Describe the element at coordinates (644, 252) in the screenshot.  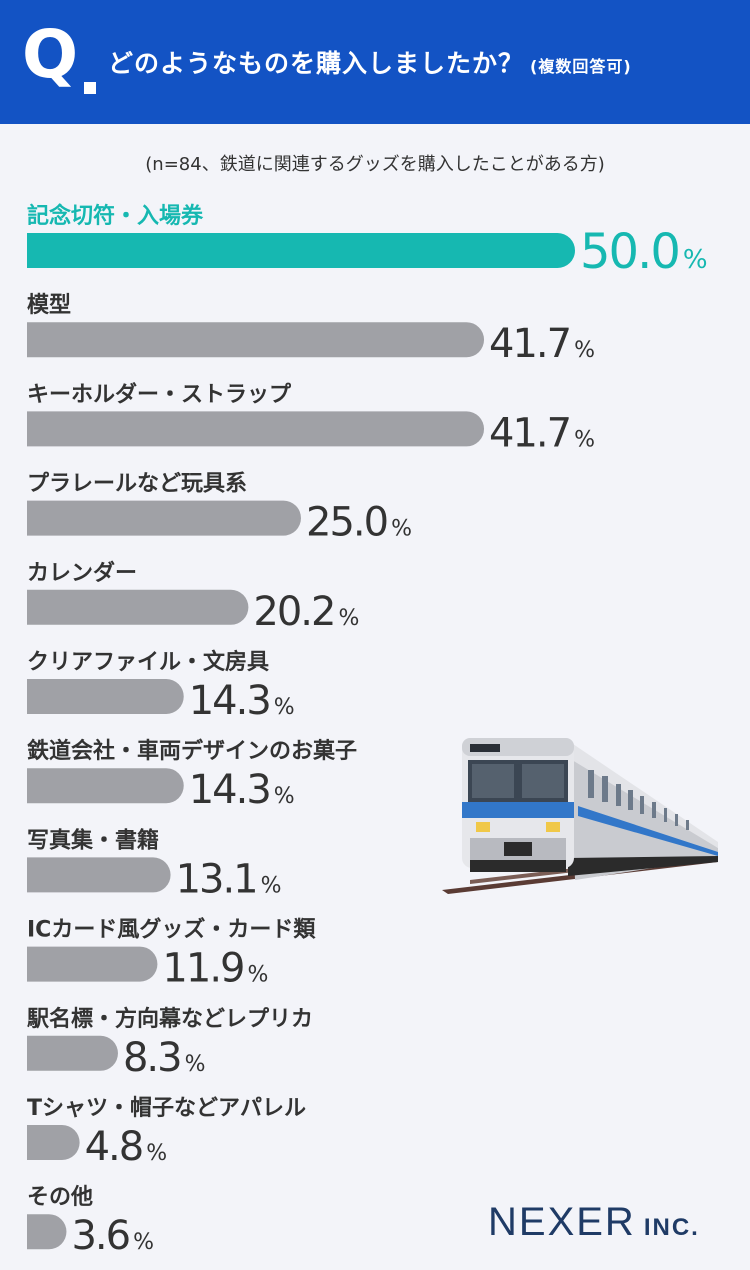
I see `value-label: 50.0%` at that location.